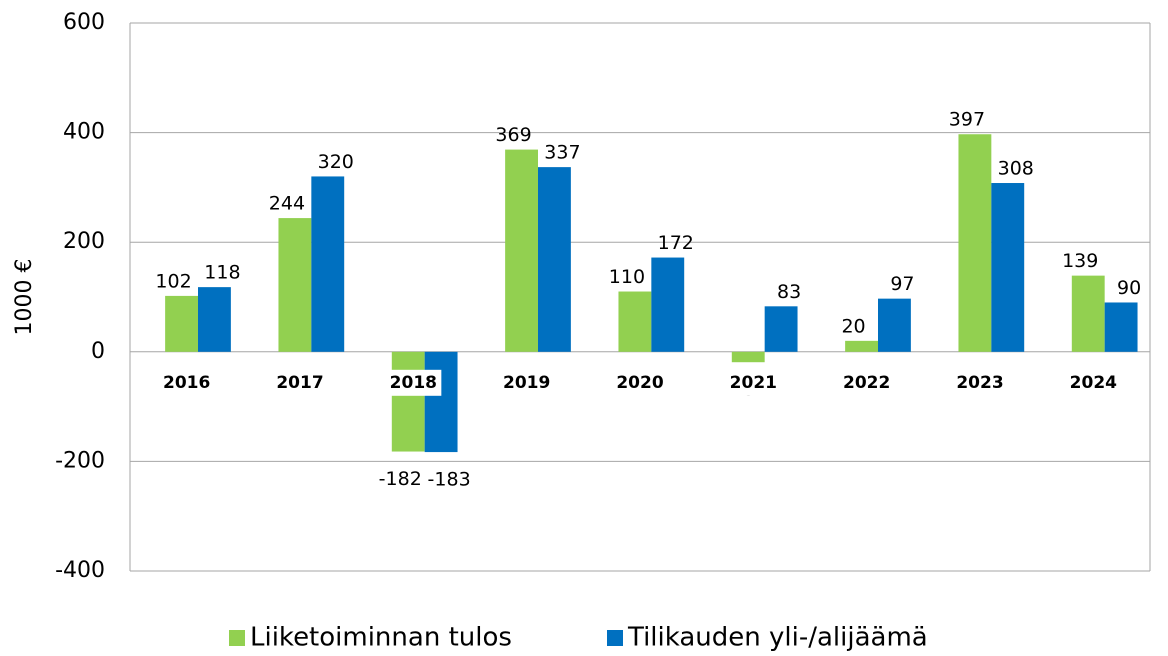 The width and height of the screenshot is (1168, 656). What do you see at coordinates (400, 479) in the screenshot?
I see `value-label: -182` at bounding box center [400, 479].